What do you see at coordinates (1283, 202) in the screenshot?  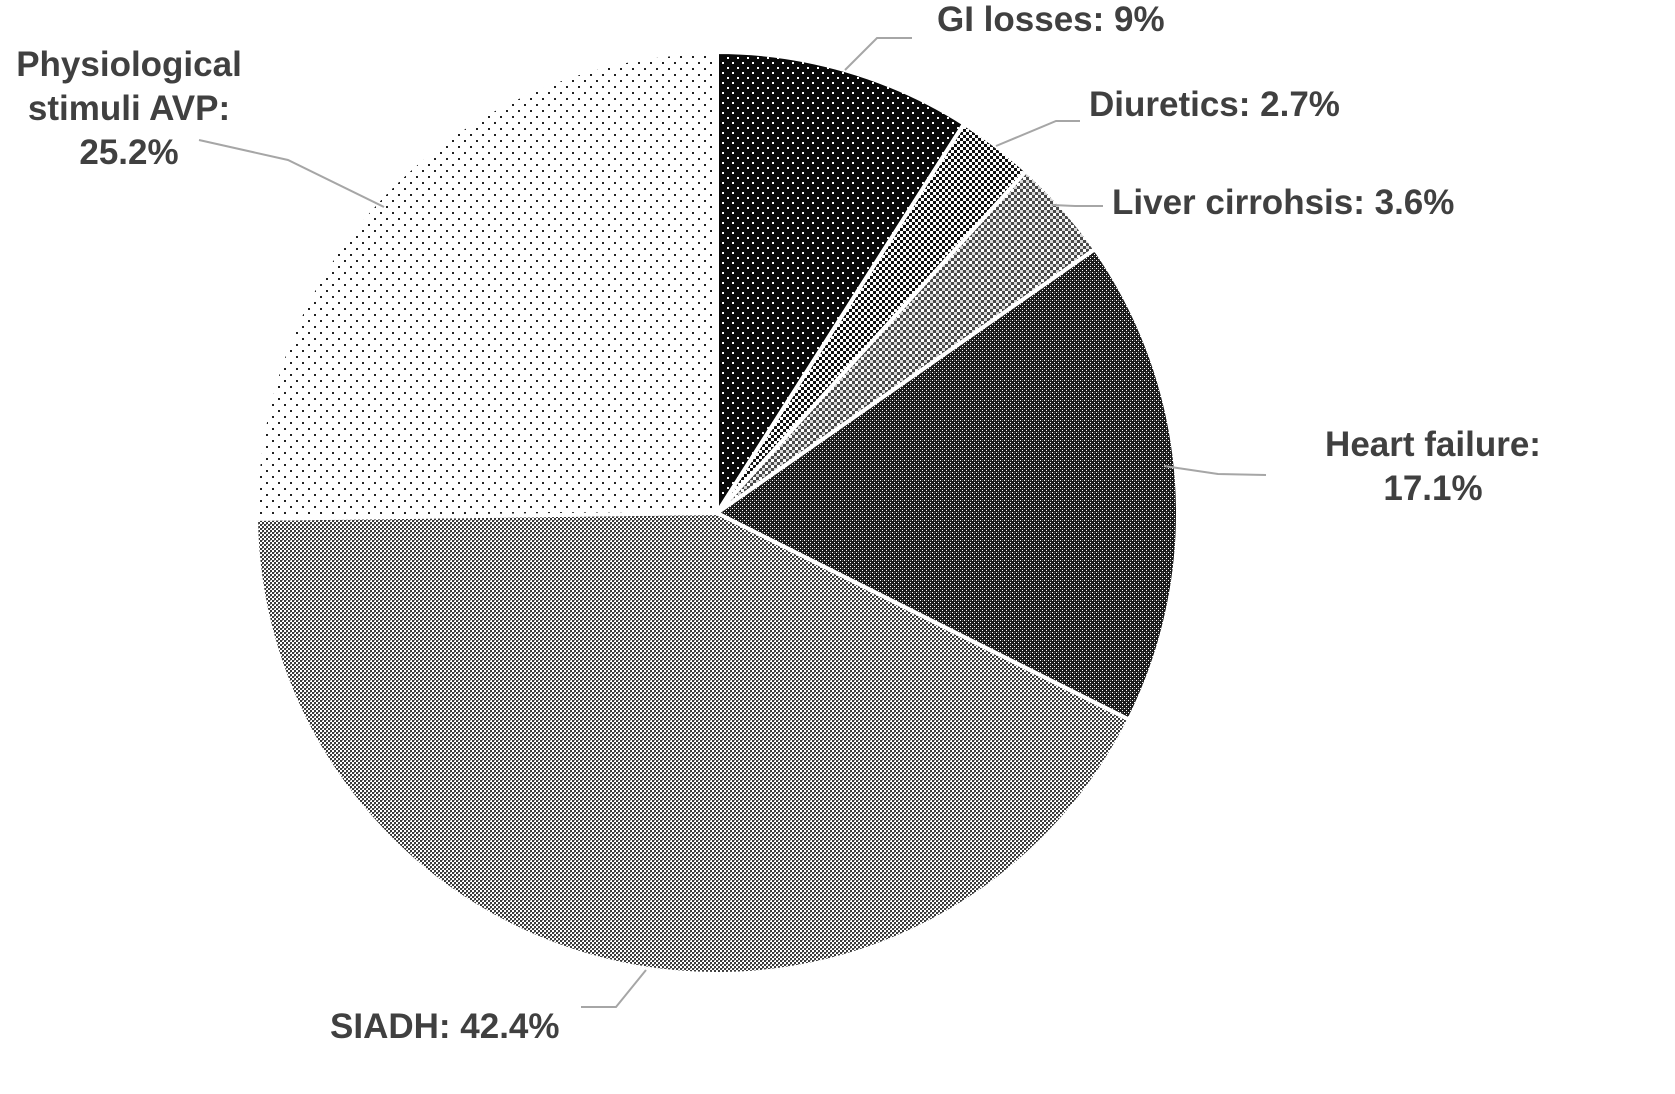 I see `data-label-liver-cirrohsis: Liver cirrohsis: 3.6%` at bounding box center [1283, 202].